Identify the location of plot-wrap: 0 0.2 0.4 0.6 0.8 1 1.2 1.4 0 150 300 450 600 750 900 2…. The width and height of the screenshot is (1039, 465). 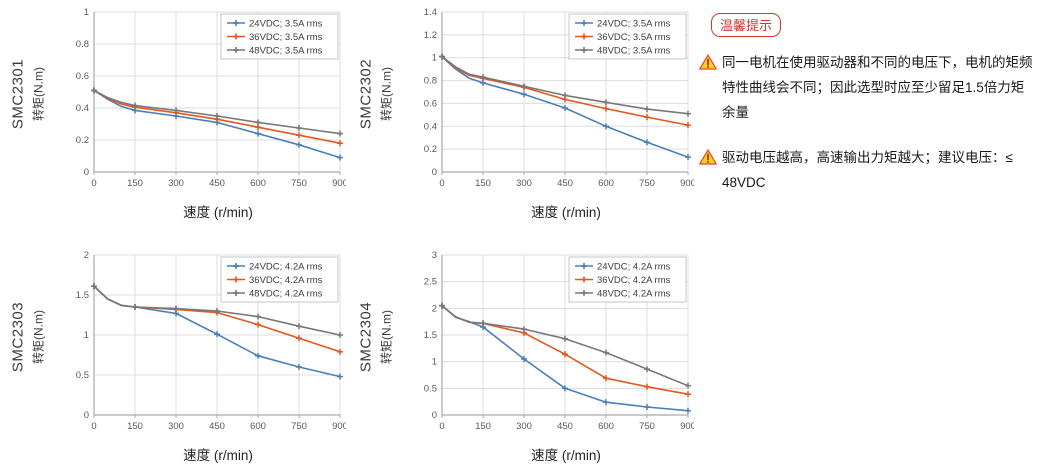
(548, 112).